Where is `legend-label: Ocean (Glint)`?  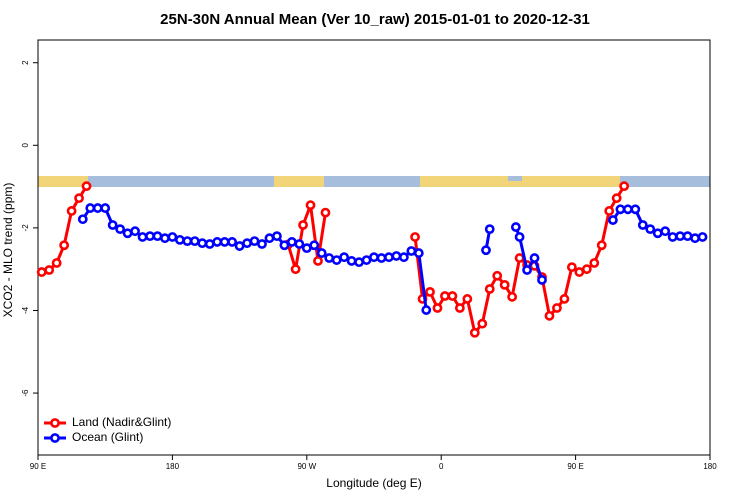 legend-label: Ocean (Glint) is located at coordinates (107, 437).